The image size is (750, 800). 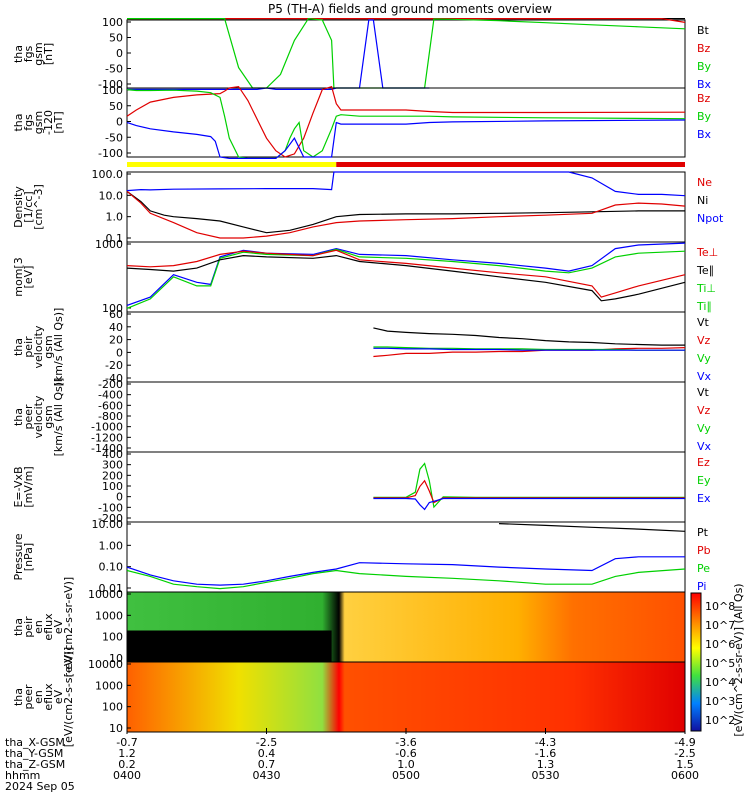 What do you see at coordinates (112, 465) in the screenshot?
I see `ytick-label: 300` at bounding box center [112, 465].